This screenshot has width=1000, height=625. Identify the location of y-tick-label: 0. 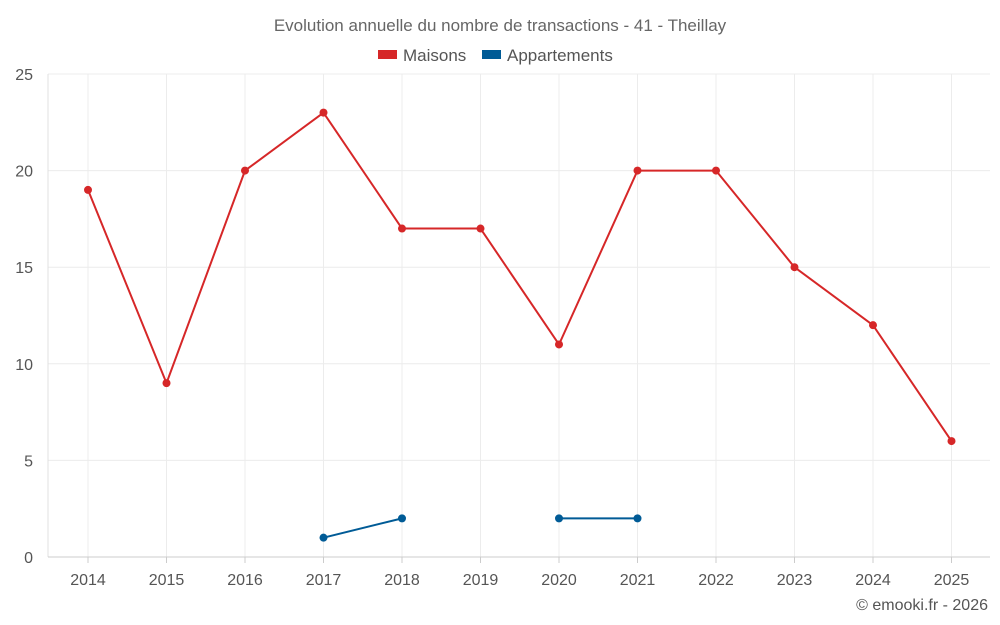
(28, 558).